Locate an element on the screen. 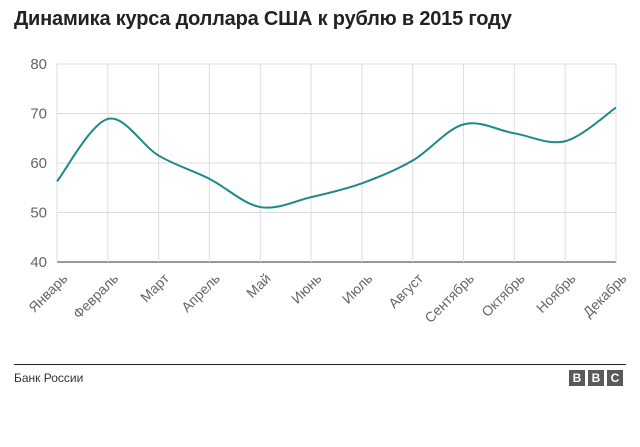  y-tick-label: 40 is located at coordinates (38, 262).